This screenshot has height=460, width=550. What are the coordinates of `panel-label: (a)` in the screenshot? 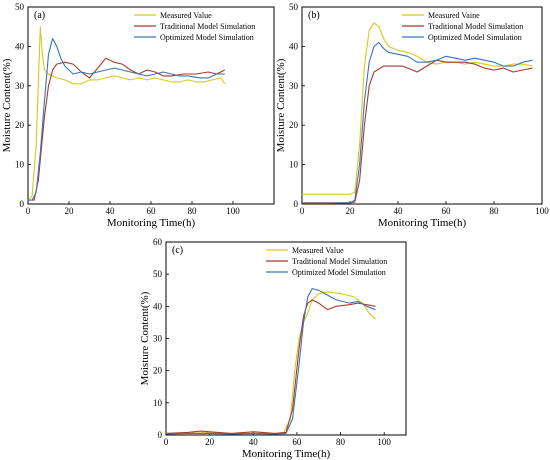 It's located at (39, 15).